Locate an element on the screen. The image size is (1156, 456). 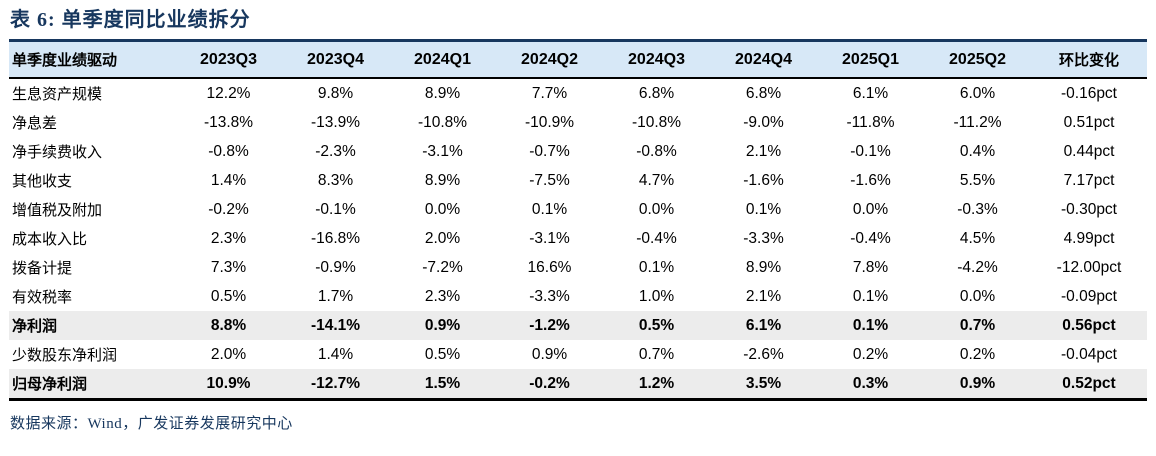
cell-value: 4.99pct is located at coordinates (1089, 238).